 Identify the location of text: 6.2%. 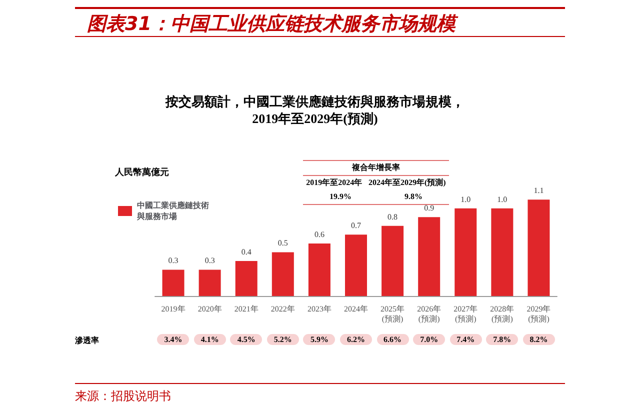
(356, 339).